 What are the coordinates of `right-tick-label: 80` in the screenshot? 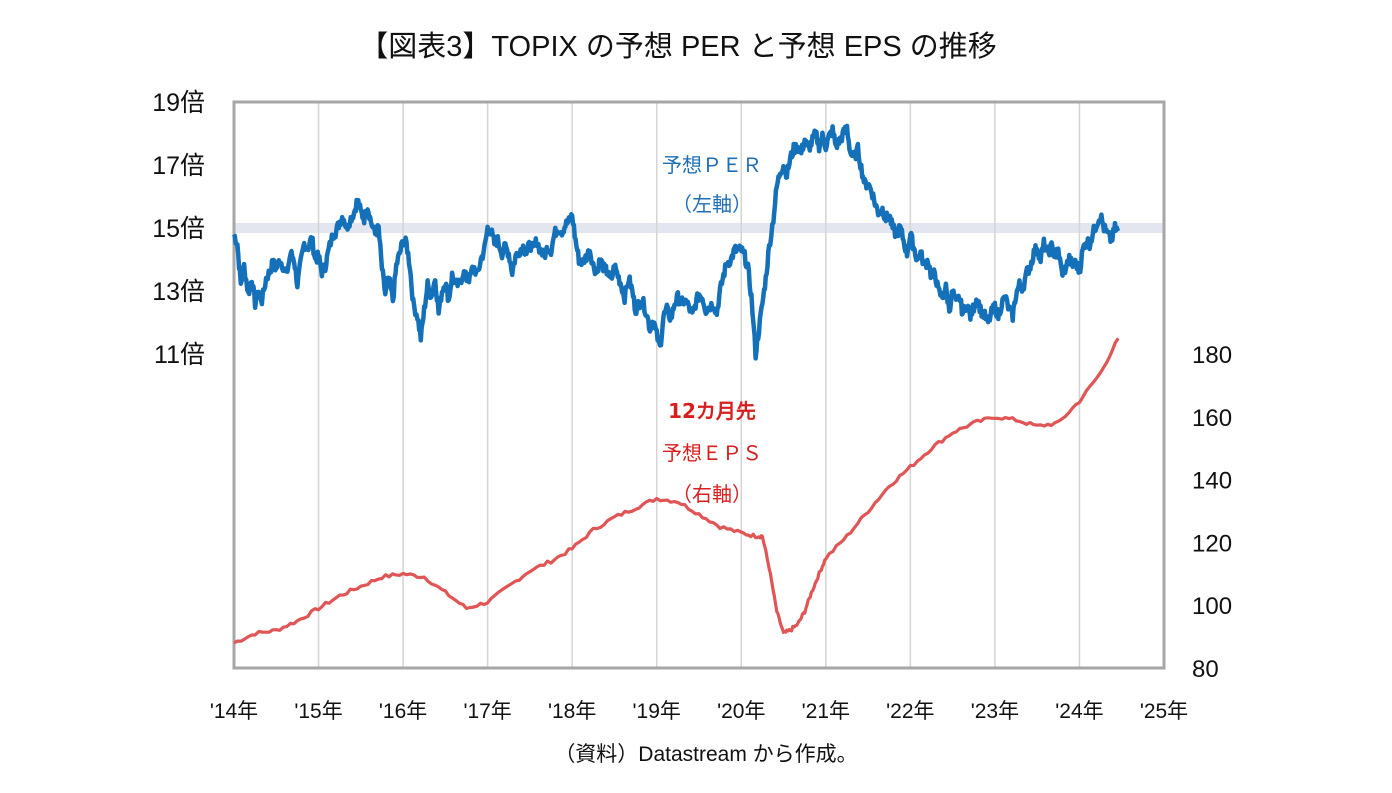 It's located at (1205, 669).